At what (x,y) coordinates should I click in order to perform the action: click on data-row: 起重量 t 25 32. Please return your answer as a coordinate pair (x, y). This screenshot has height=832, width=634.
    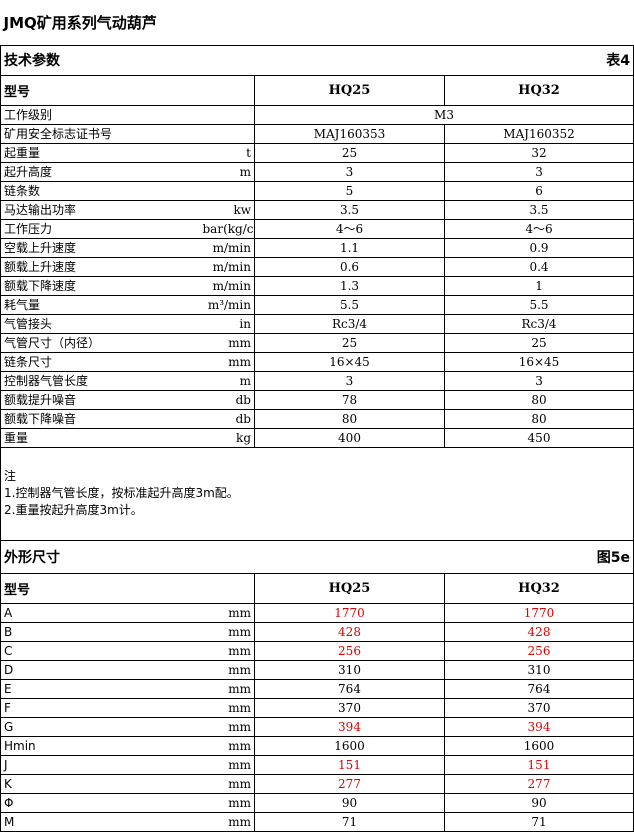
    Looking at the image, I should click on (317, 152).